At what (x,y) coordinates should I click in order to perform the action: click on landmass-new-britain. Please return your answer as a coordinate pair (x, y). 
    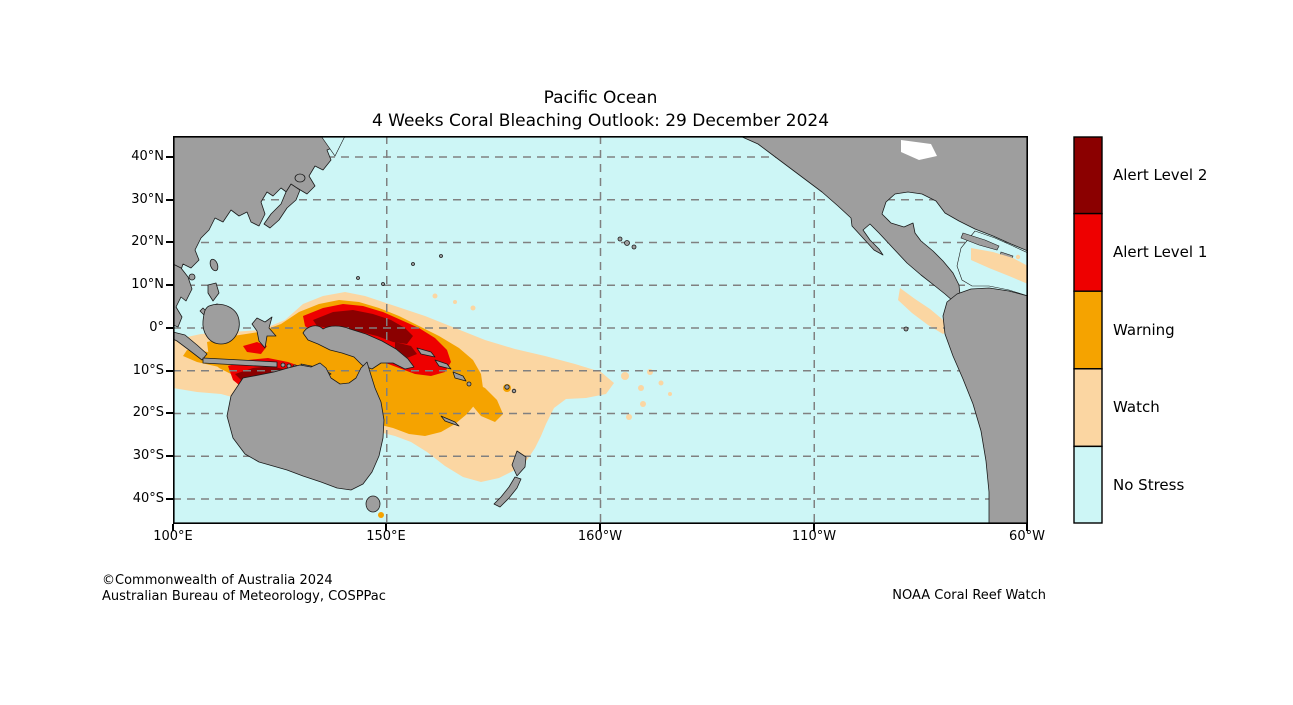
    Looking at the image, I should click on (426, 352).